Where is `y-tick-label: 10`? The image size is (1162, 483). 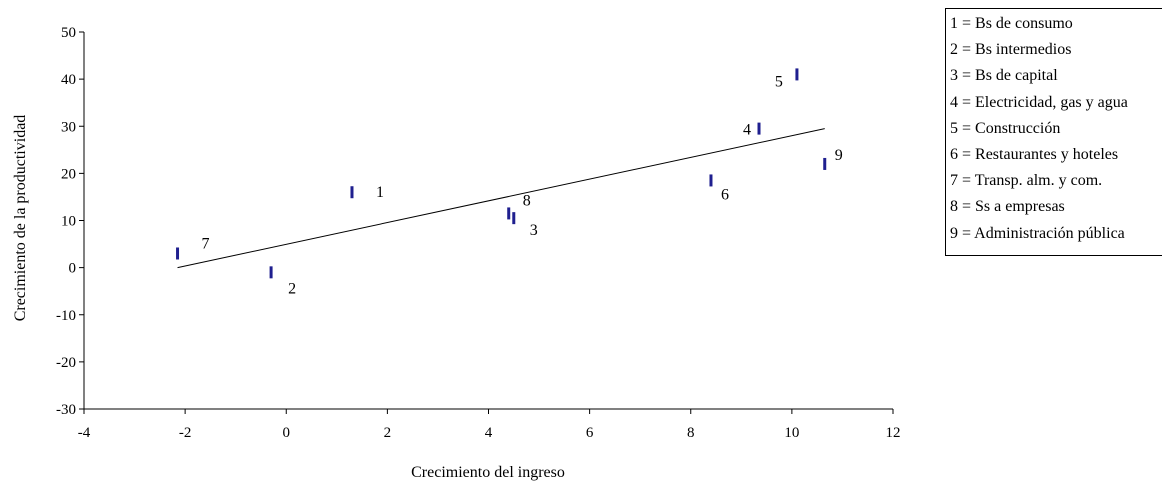
y-tick-label: 10 is located at coordinates (68, 222).